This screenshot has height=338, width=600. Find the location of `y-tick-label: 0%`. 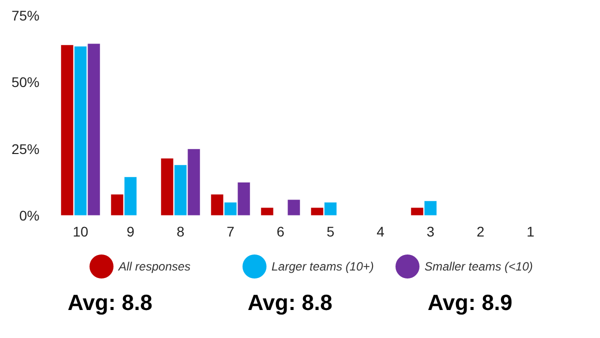

y-tick-label: 0% is located at coordinates (29, 216).